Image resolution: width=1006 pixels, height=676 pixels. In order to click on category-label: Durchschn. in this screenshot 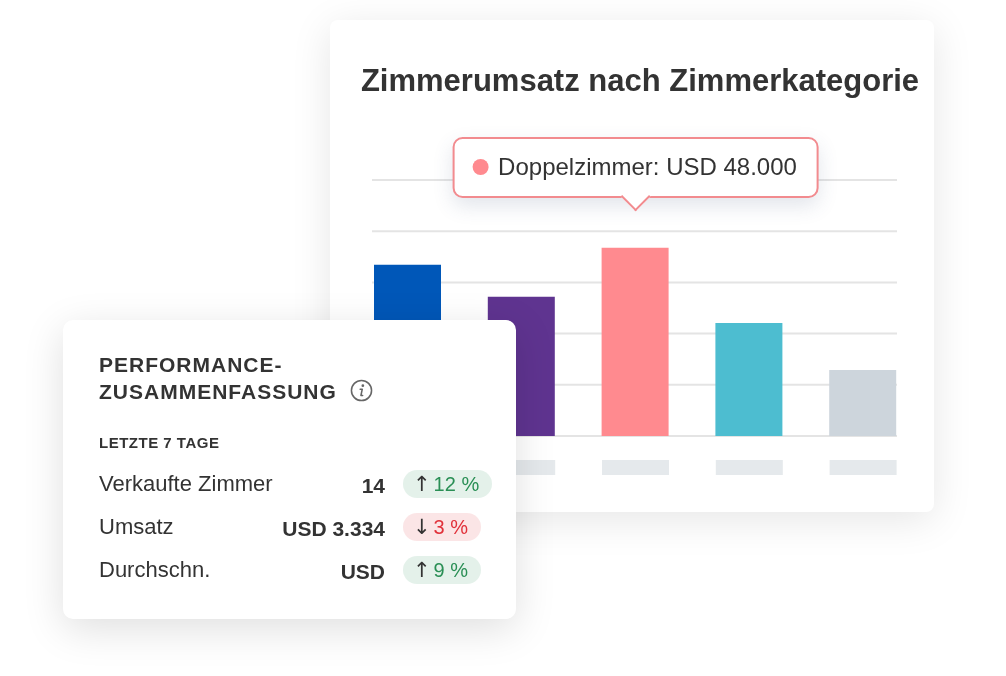, I will do `click(155, 570)`.